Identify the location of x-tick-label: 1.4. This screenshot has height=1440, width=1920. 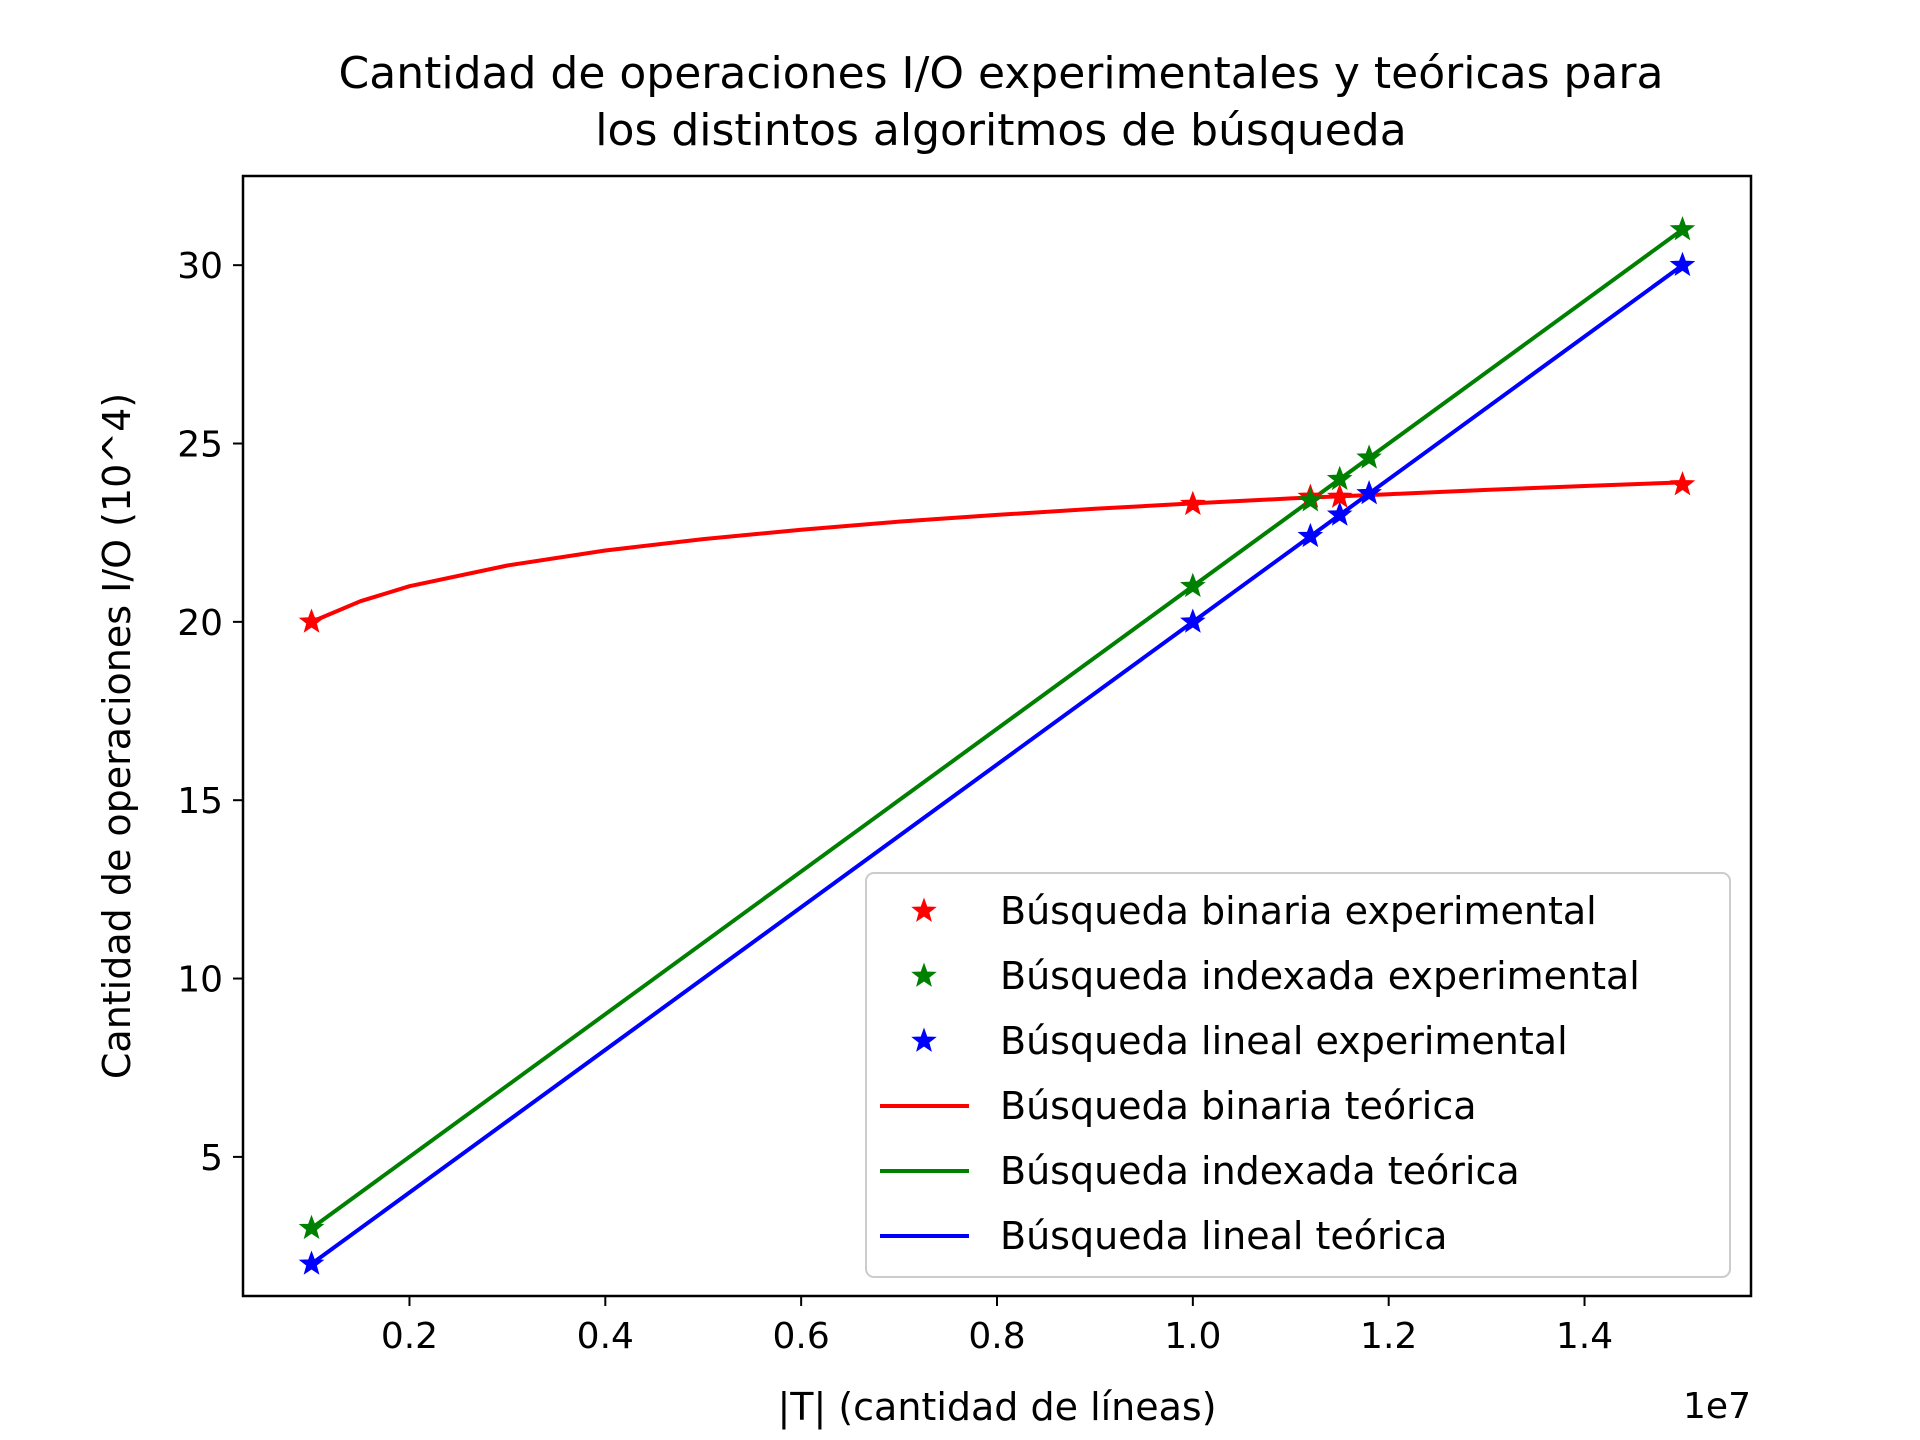
(1584, 1336).